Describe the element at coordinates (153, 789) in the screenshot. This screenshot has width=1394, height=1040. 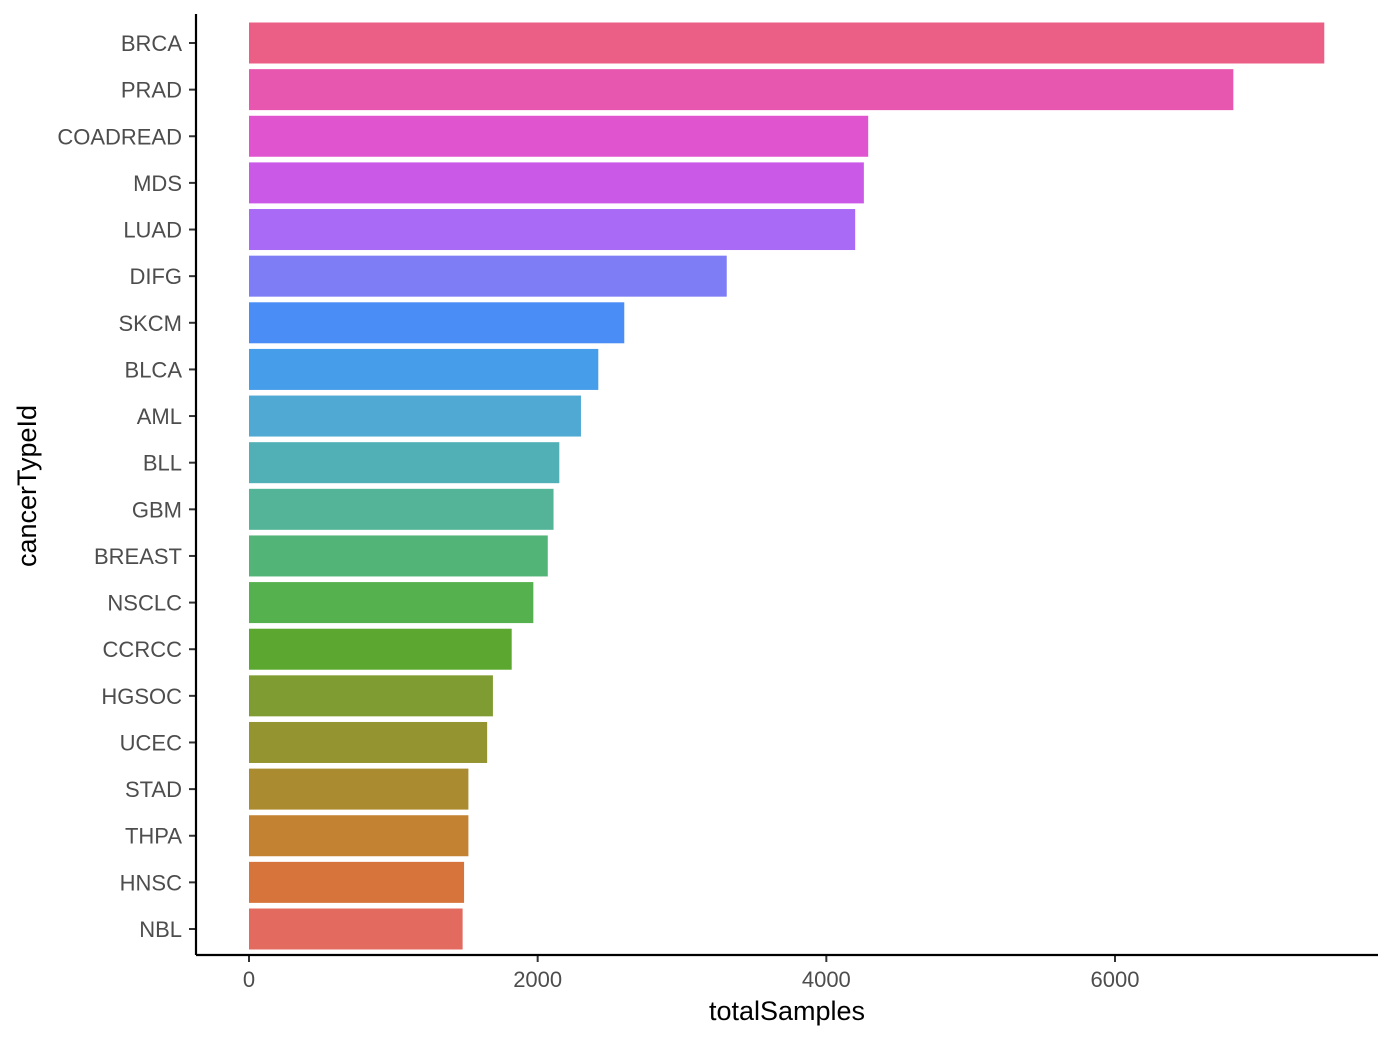
I see `y-tick-label: STAD` at that location.